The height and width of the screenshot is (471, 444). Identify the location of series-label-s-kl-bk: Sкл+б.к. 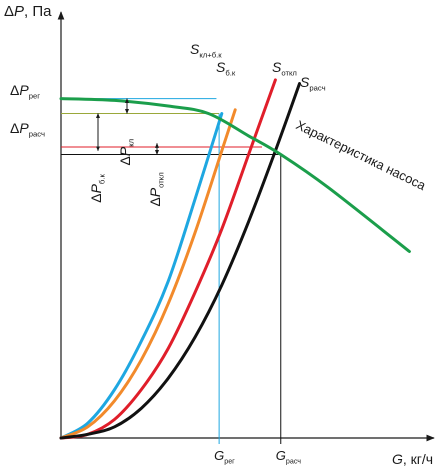
(206, 50).